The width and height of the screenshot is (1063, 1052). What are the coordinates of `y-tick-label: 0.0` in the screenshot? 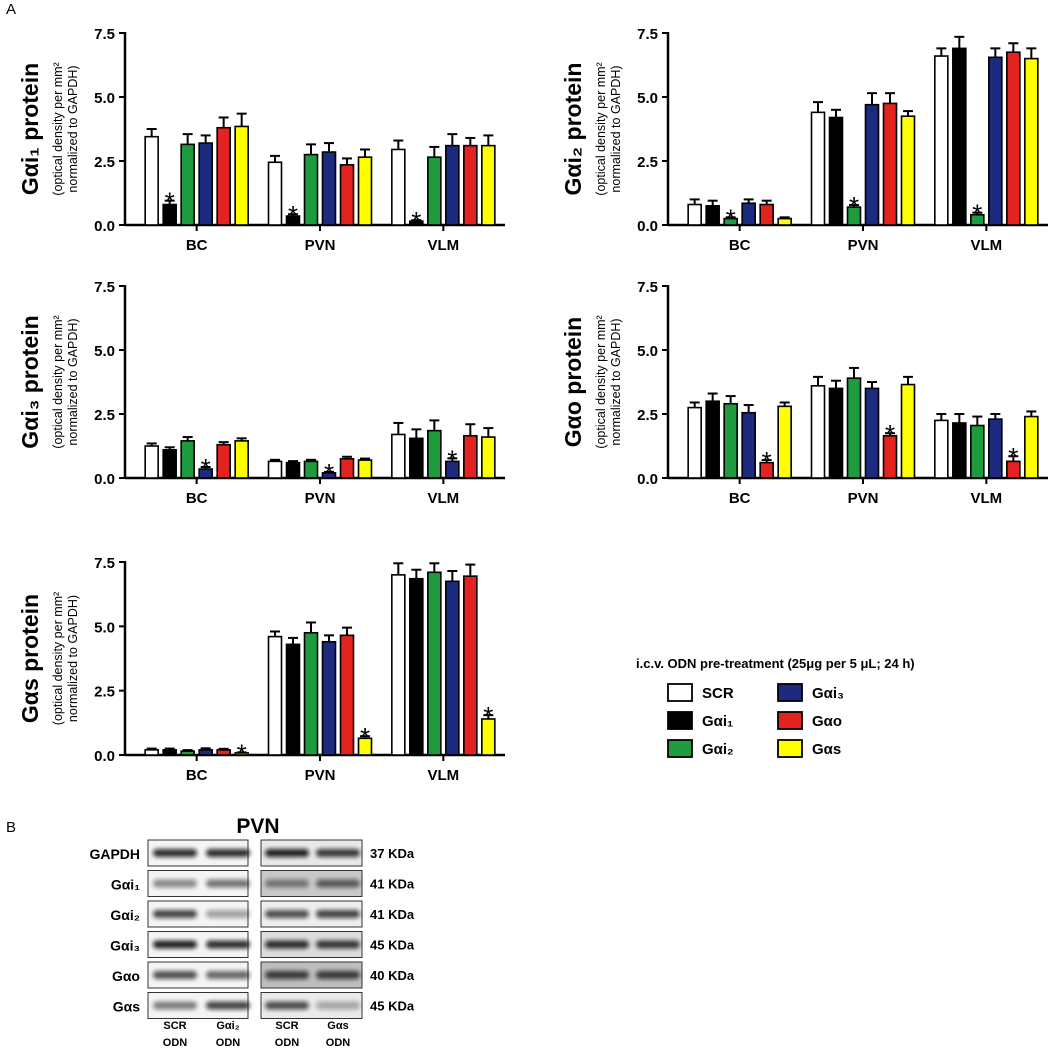 It's located at (647, 226).